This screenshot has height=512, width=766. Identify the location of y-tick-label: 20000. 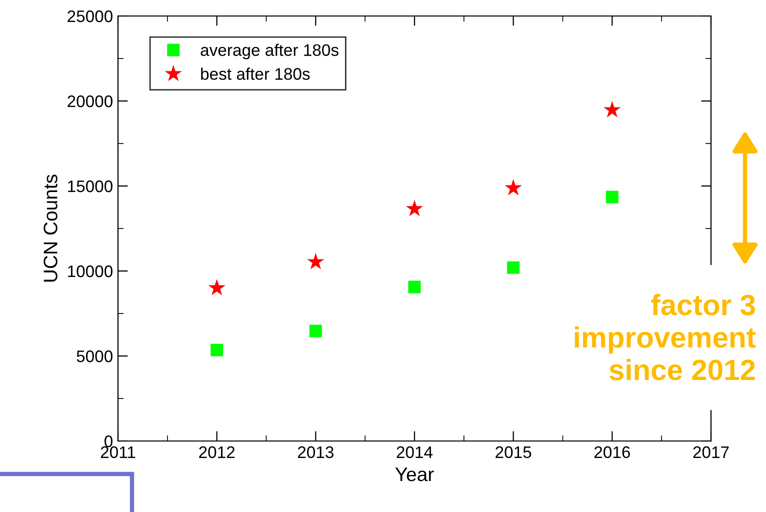
(90, 101).